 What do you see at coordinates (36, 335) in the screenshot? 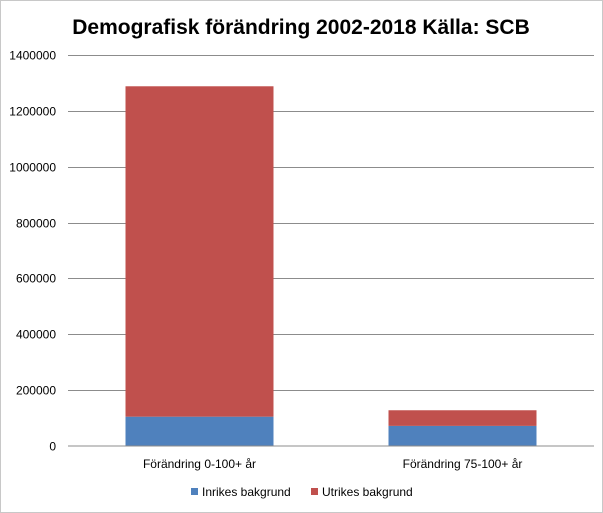
I see `y-tick-label: 400000` at bounding box center [36, 335].